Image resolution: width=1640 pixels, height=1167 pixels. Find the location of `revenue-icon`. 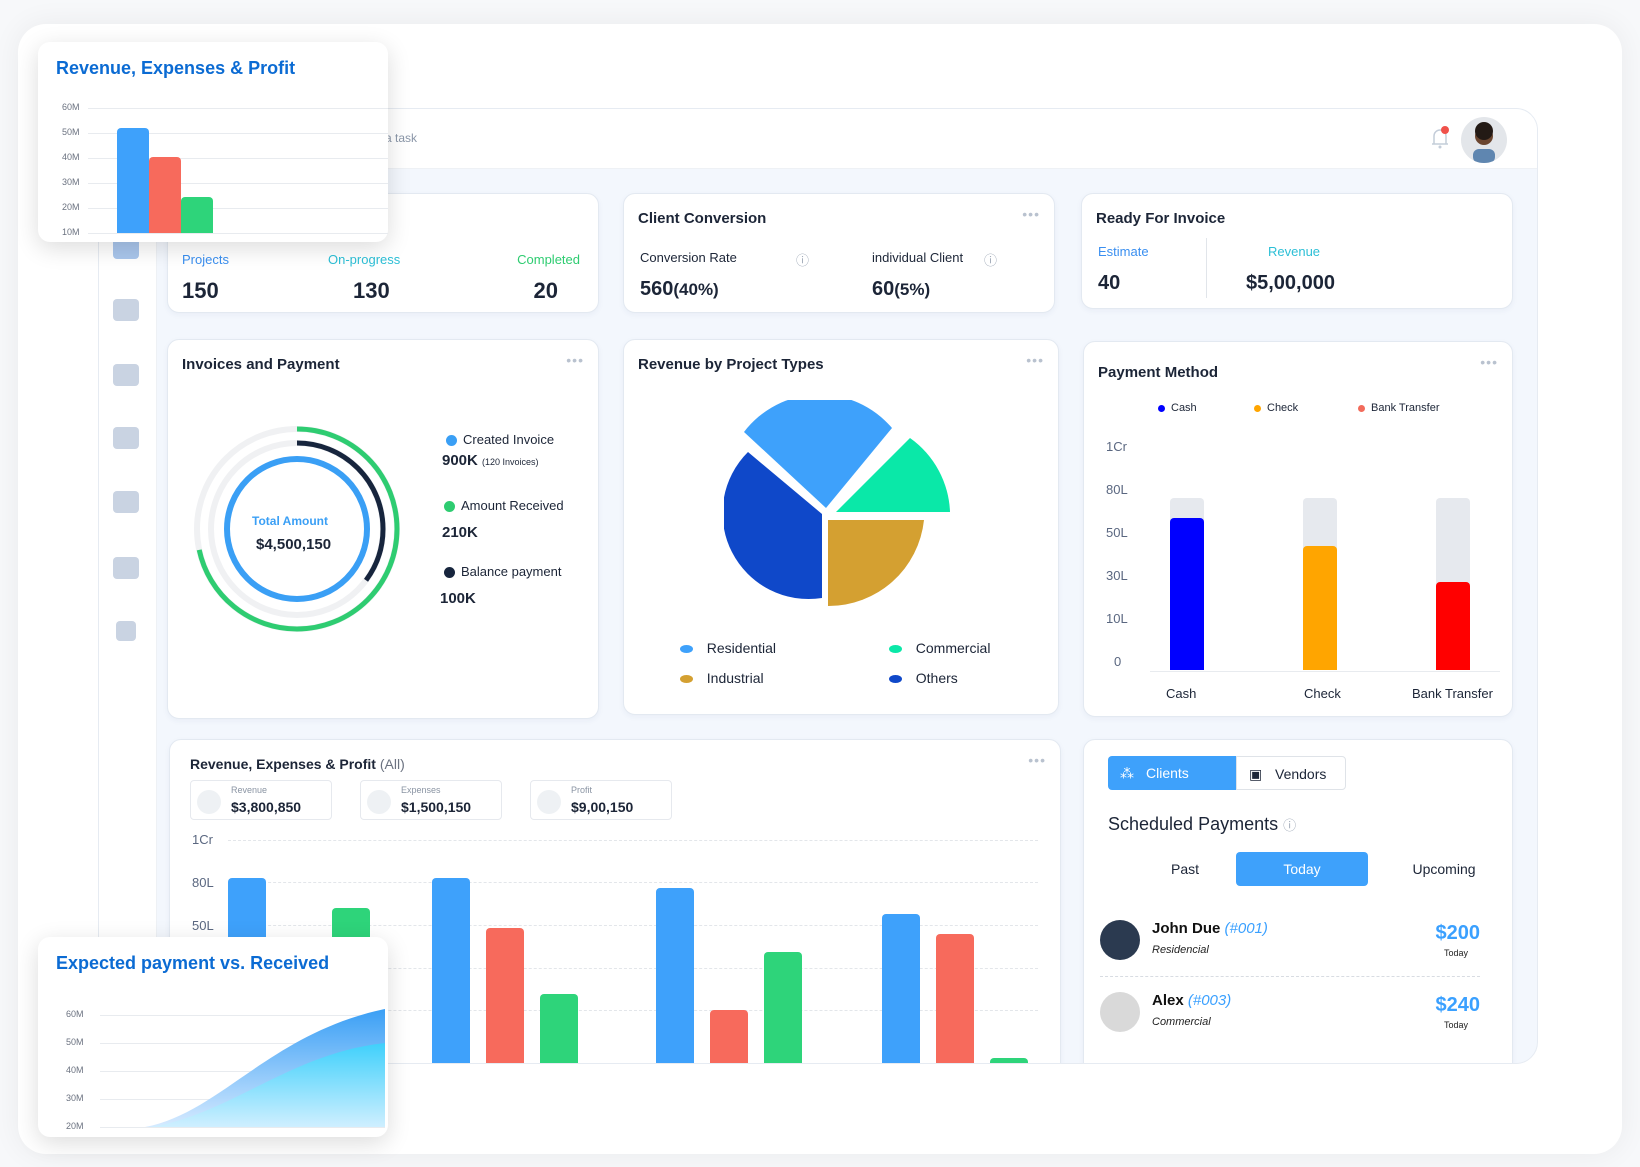

revenue-icon is located at coordinates (209, 802).